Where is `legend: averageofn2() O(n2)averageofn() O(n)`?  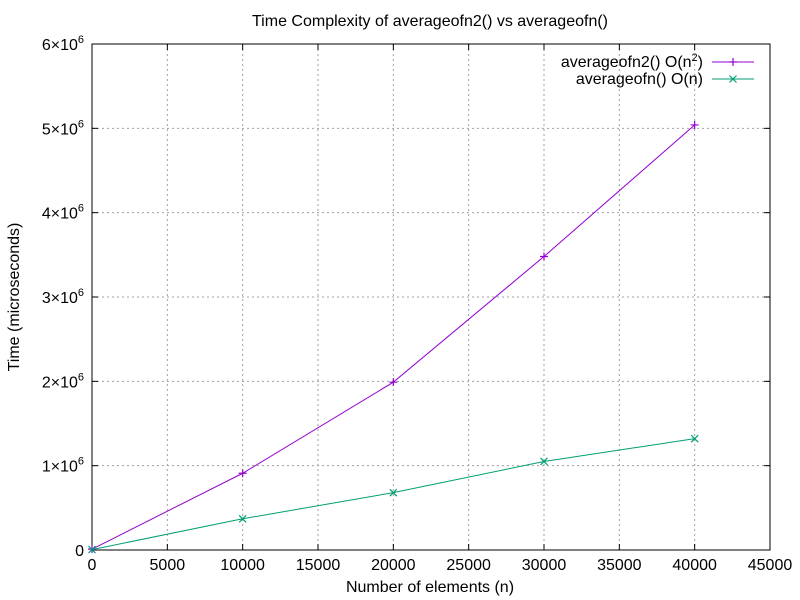 legend: averageofn2() O(n2)averageofn() O(n) is located at coordinates (657, 70).